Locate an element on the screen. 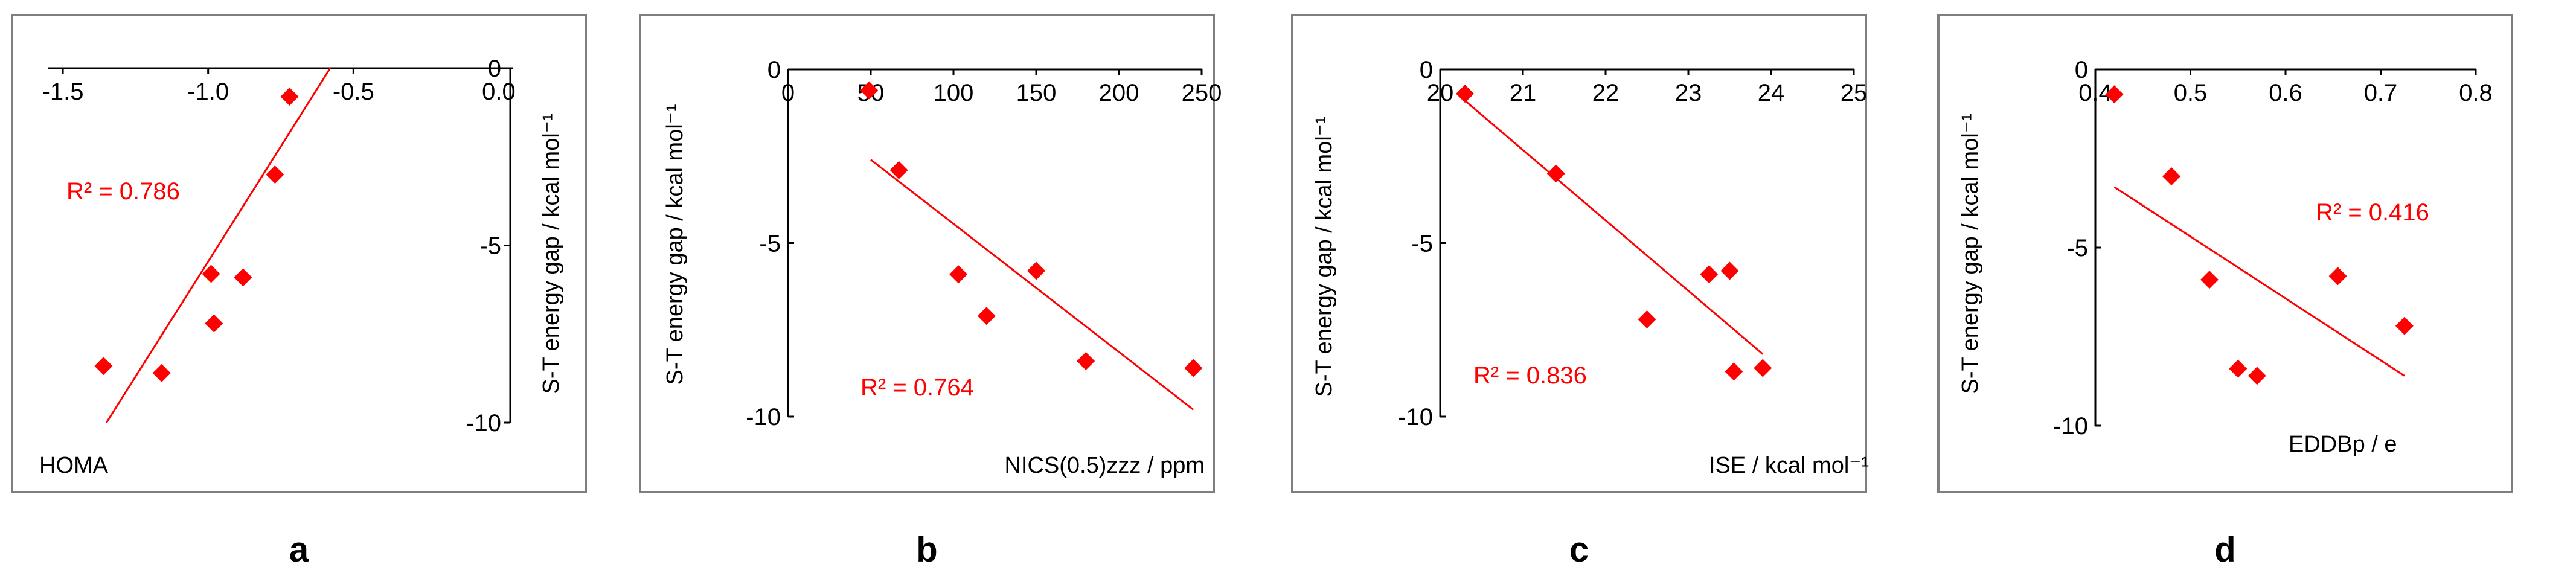 Image resolution: width=2576 pixels, height=570 pixels. panel-b-x-title: NICS(0.5)zzz / ppm is located at coordinates (1104, 465).